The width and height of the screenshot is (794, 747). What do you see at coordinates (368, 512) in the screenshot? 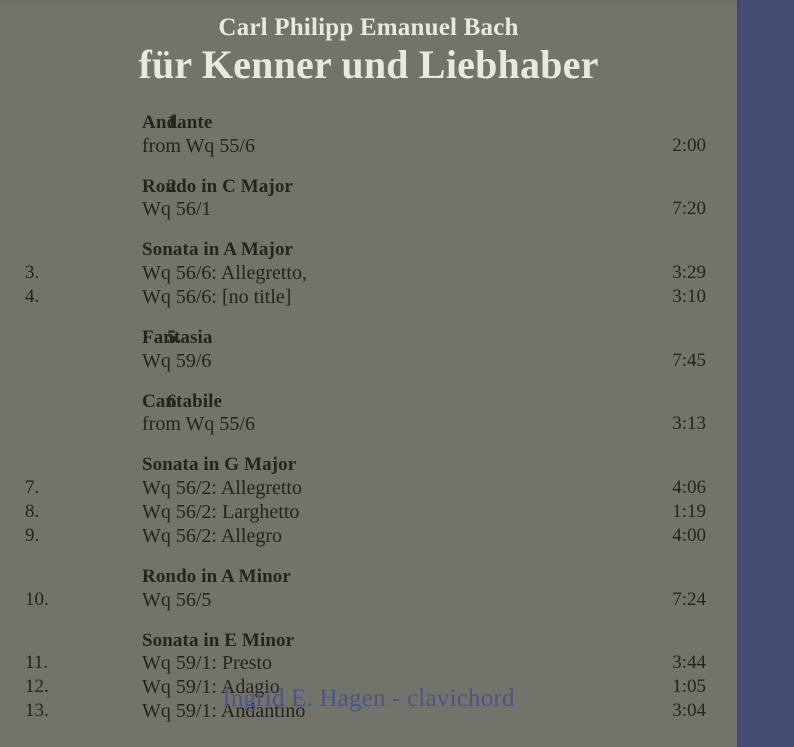
I see `track-row: 8. Wq 56/2: Larghetto 1:19` at bounding box center [368, 512].